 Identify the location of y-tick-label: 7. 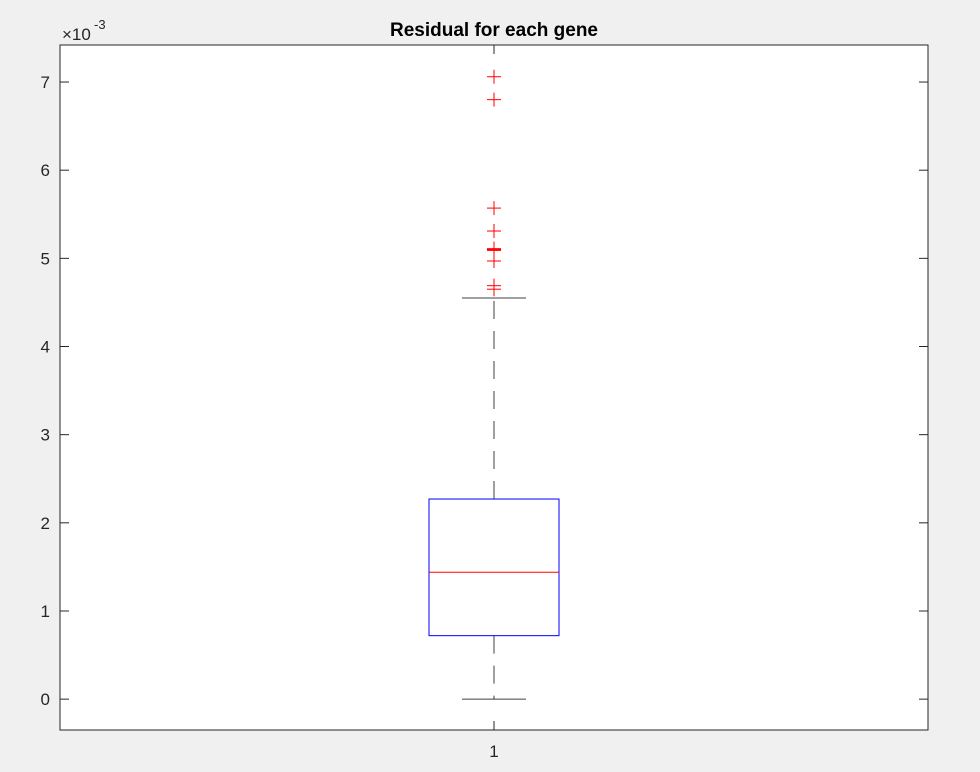
(45, 82).